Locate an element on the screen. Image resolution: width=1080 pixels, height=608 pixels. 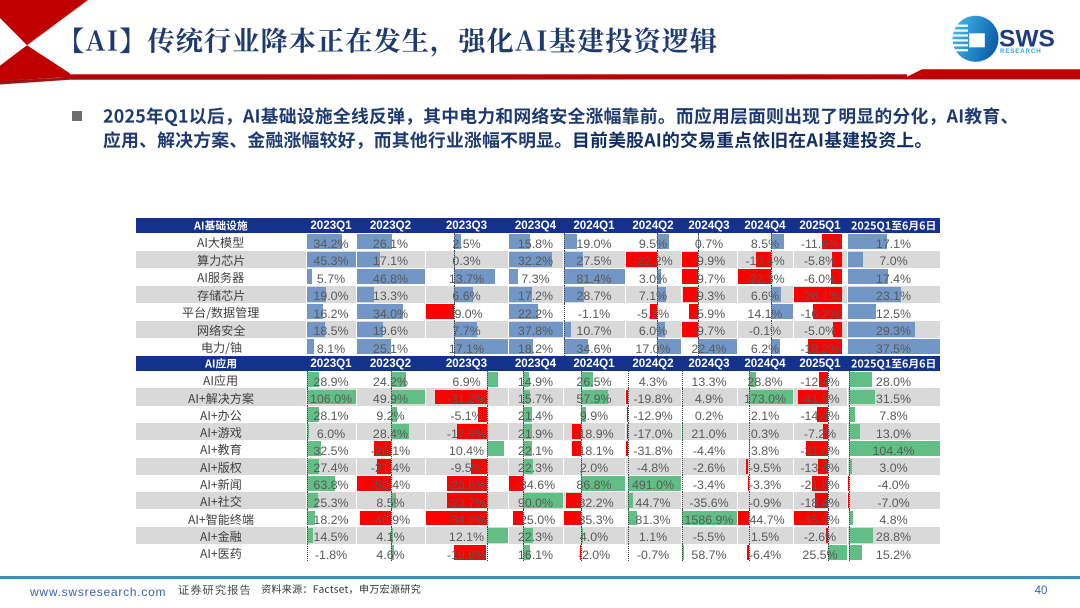
svg-text: SWS is located at coordinates (1027, 39).